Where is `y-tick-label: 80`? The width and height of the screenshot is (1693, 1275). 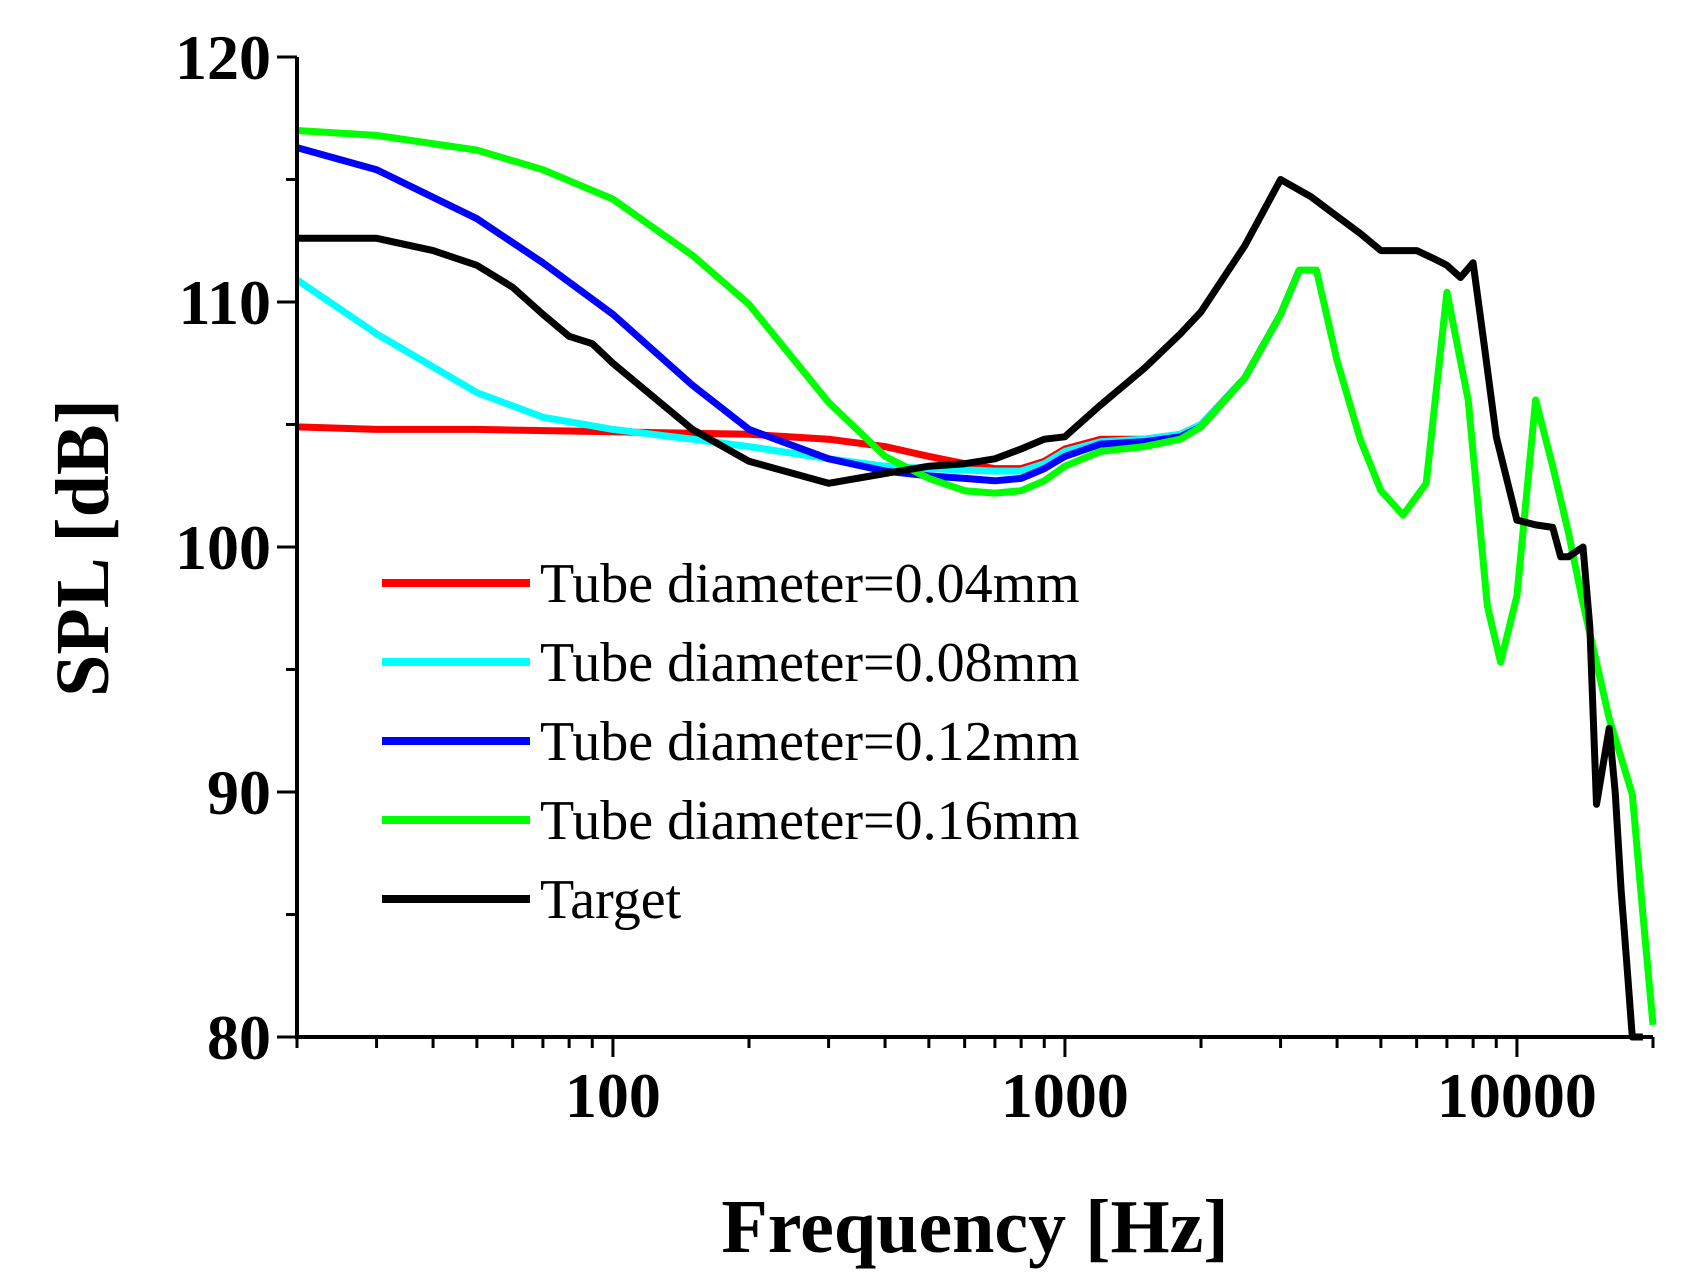 y-tick-label: 80 is located at coordinates (239, 1037).